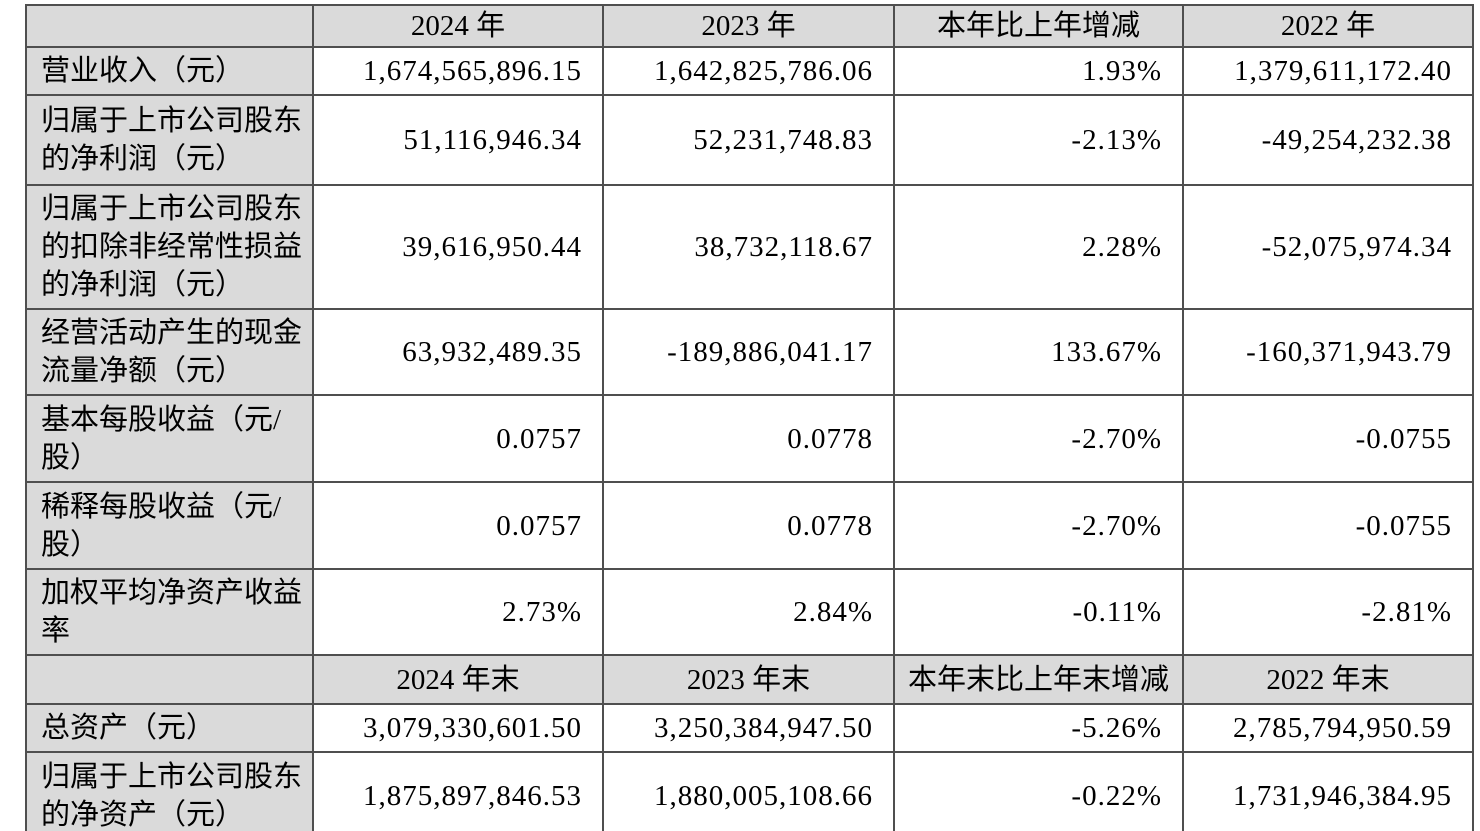  Describe the element at coordinates (458, 728) in the screenshot. I see `cell-value: 3,079,330,601.50` at that location.